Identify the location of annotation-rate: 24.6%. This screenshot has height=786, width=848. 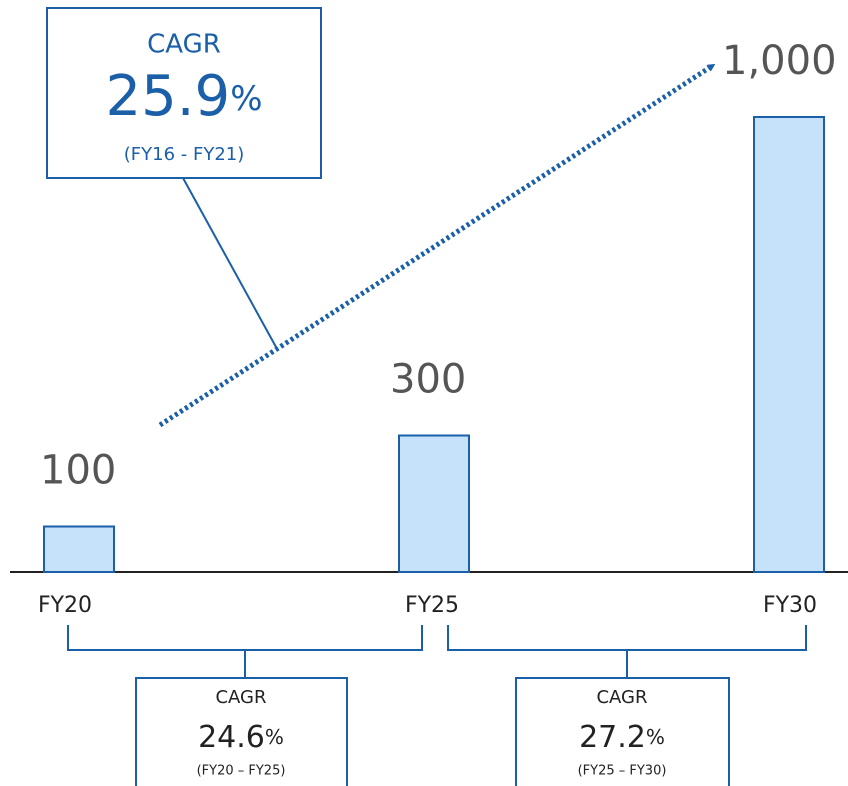
(241, 737).